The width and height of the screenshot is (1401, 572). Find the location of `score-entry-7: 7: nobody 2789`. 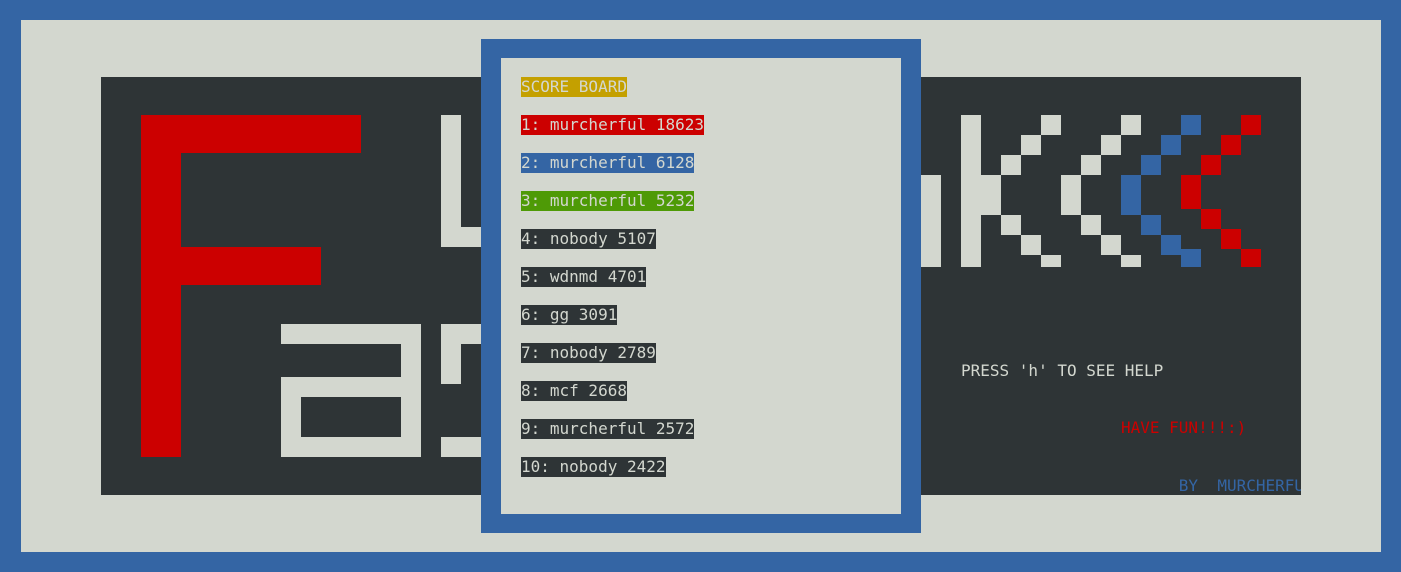

score-entry-7: 7: nobody 2789 is located at coordinates (588, 353).